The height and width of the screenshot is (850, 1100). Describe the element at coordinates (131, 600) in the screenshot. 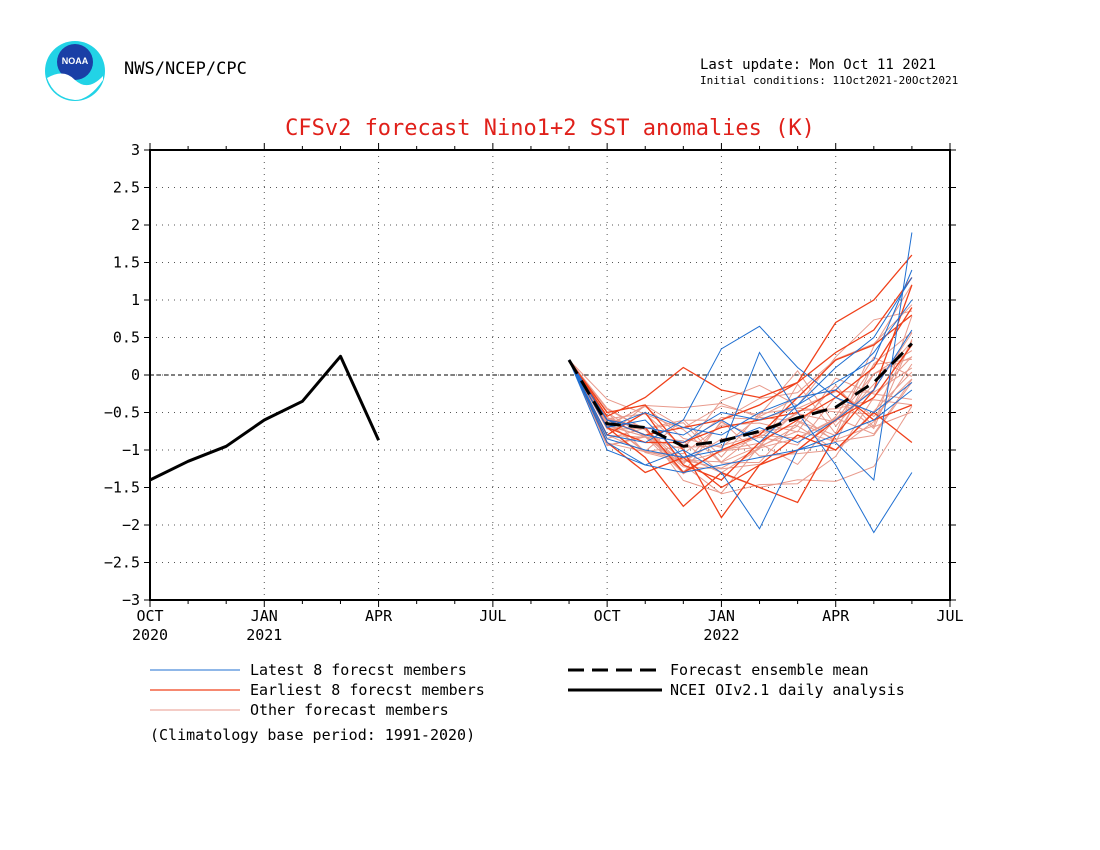

I see `y-tick-label: −3` at that location.